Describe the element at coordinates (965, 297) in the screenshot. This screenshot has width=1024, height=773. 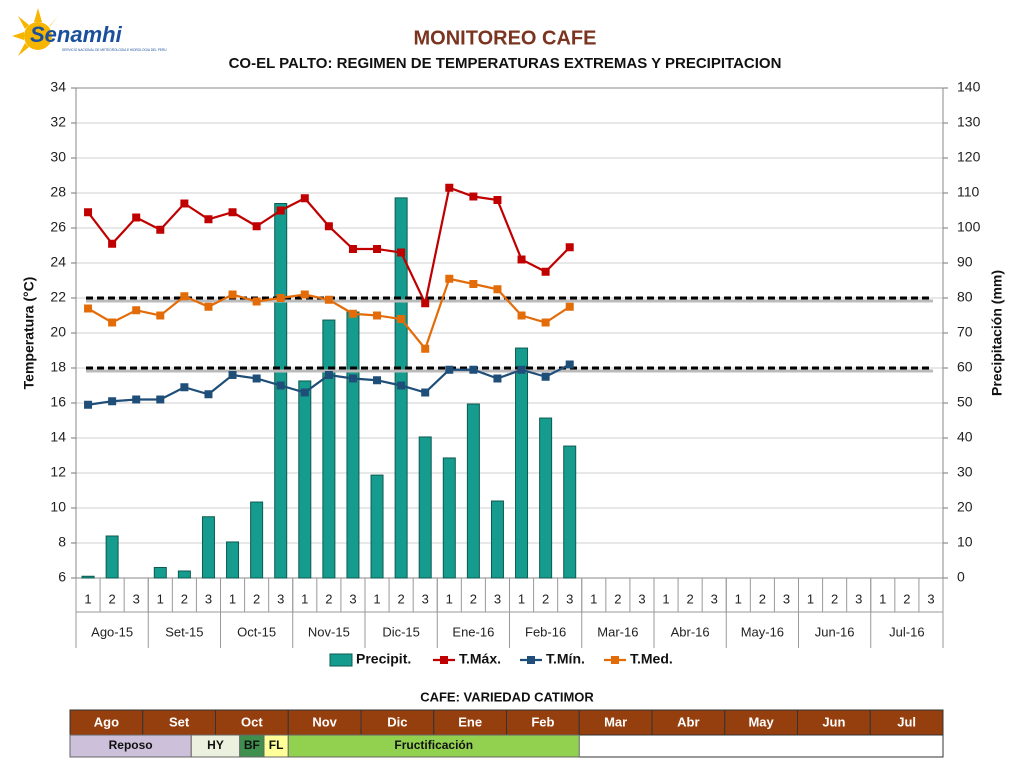
I see `y2-tick-label: 80` at that location.